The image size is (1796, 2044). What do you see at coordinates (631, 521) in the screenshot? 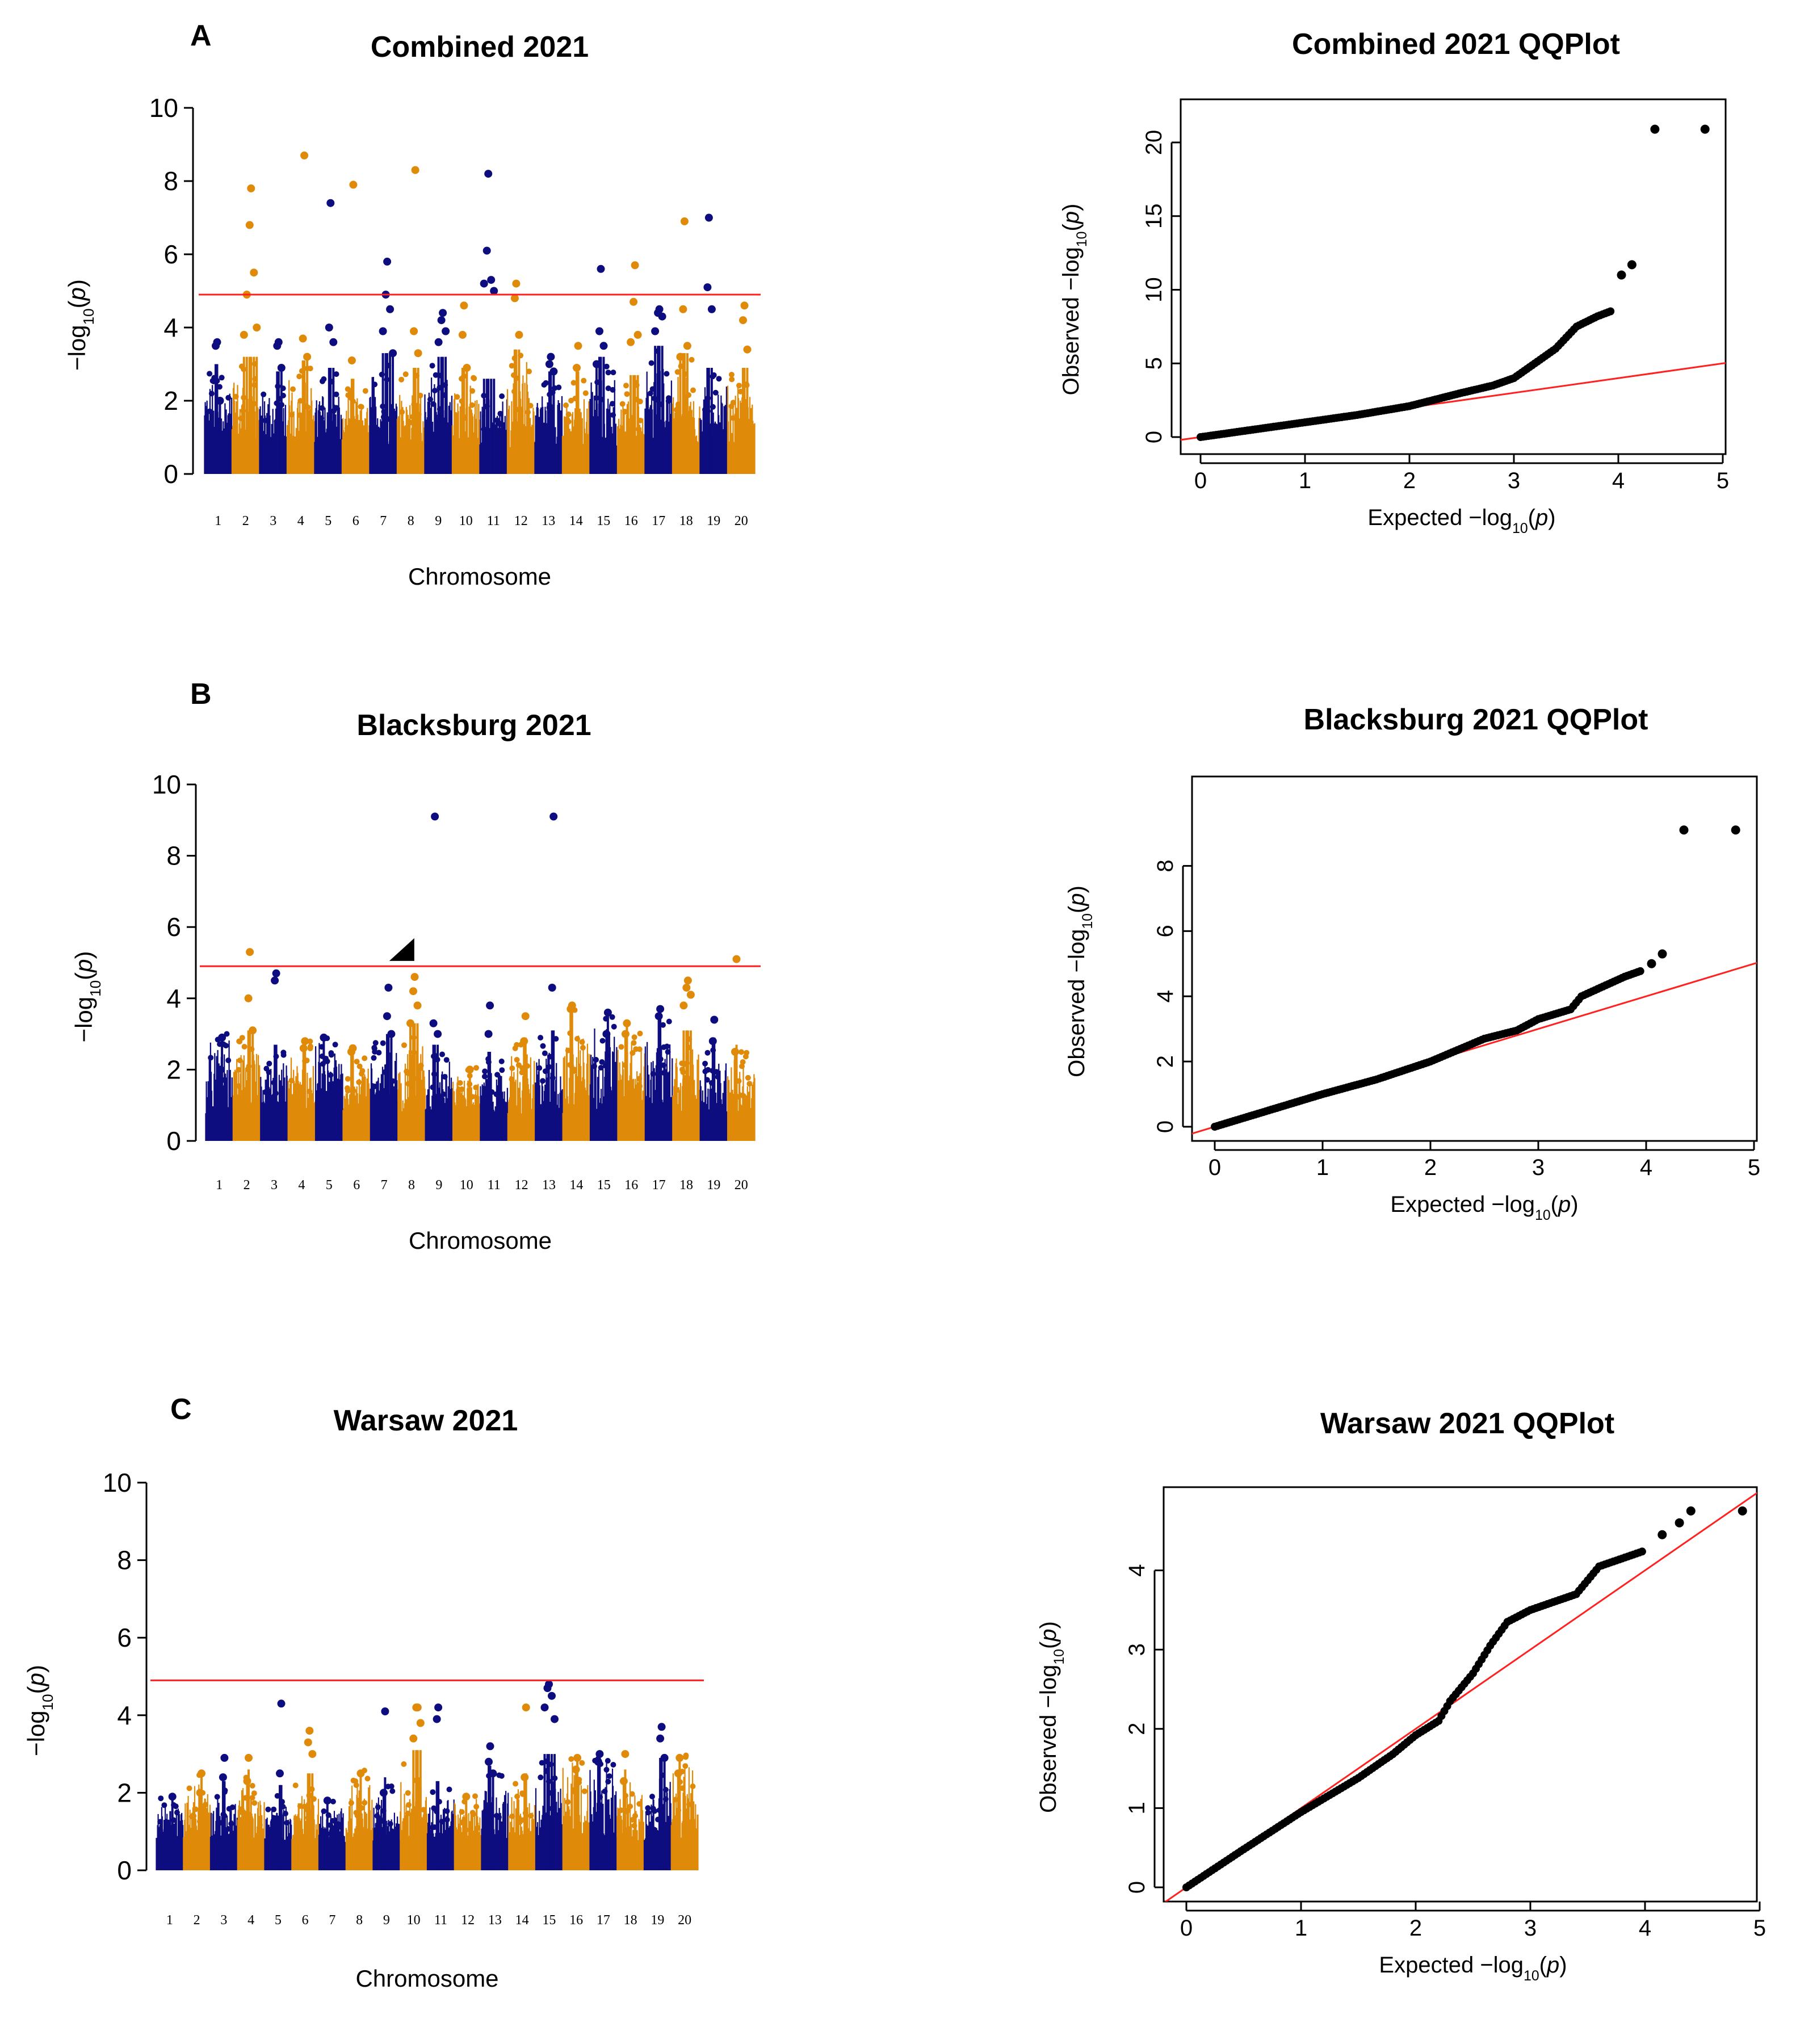
I see `chromosome-label: 16` at bounding box center [631, 521].